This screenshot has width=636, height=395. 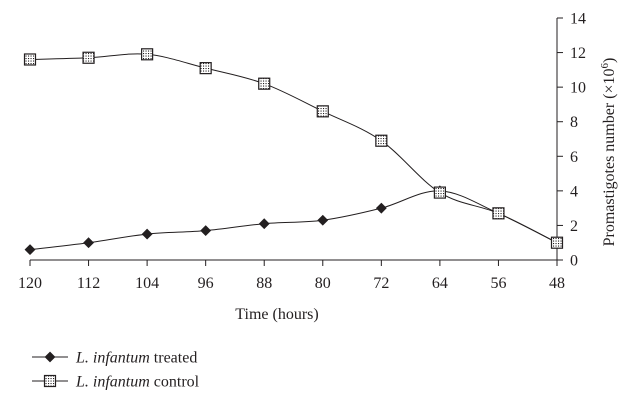 I want to click on y-tick-label: 8, so click(x=574, y=122).